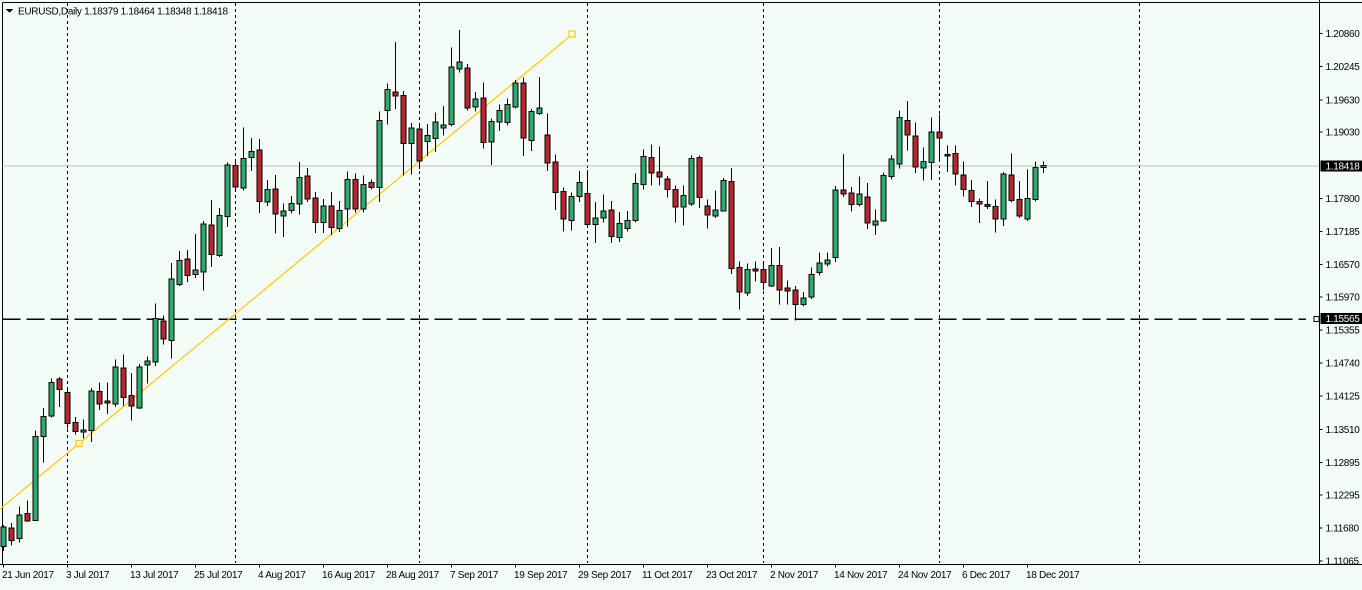 This screenshot has width=1362, height=590. What do you see at coordinates (1053, 575) in the screenshot?
I see `svg-text: 18 Dec 2017` at bounding box center [1053, 575].